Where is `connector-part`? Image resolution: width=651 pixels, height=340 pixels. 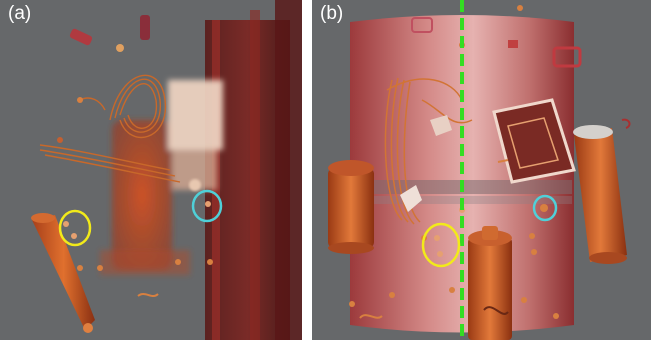 connector-part is located at coordinates (426, 163).